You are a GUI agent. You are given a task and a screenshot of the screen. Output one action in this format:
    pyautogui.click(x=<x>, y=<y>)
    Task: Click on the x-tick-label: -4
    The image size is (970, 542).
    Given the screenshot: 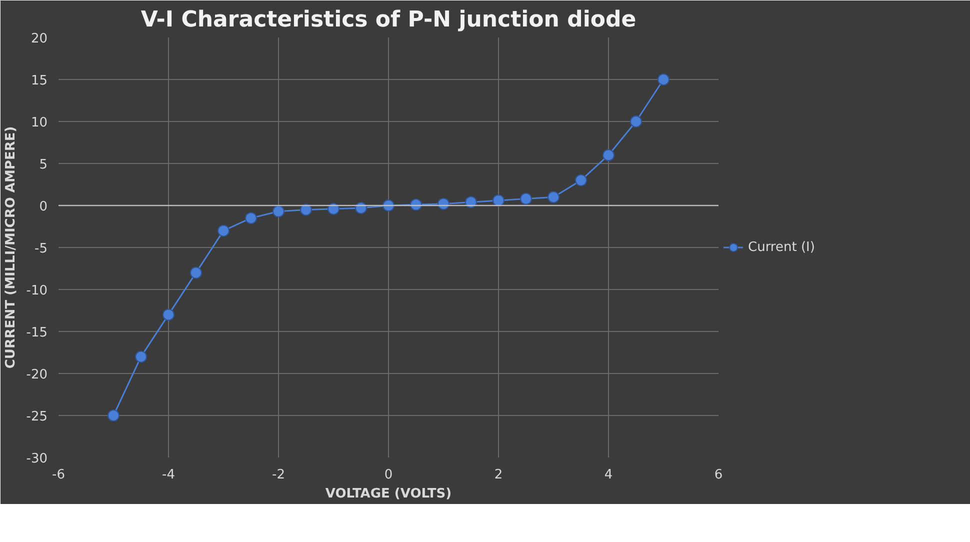 What is the action you would take?
    pyautogui.click(x=168, y=475)
    